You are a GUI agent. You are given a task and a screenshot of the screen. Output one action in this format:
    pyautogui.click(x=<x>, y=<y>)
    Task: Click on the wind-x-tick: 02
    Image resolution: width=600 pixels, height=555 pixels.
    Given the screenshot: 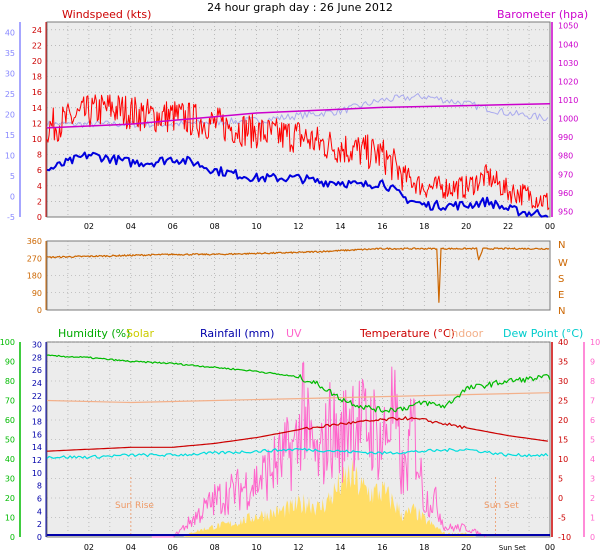 What is the action you would take?
    pyautogui.click(x=89, y=226)
    